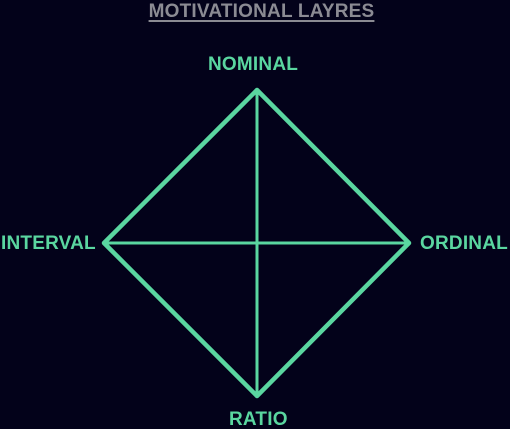 The width and height of the screenshot is (510, 429). What do you see at coordinates (464, 243) in the screenshot?
I see `node-label-right: ORDINAL` at bounding box center [464, 243].